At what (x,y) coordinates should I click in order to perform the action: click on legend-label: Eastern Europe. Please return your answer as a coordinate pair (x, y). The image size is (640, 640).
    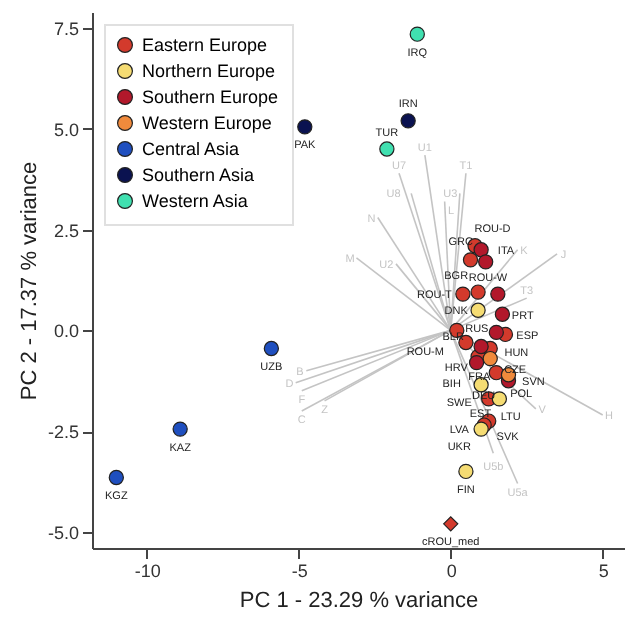
    Looking at the image, I should click on (205, 45).